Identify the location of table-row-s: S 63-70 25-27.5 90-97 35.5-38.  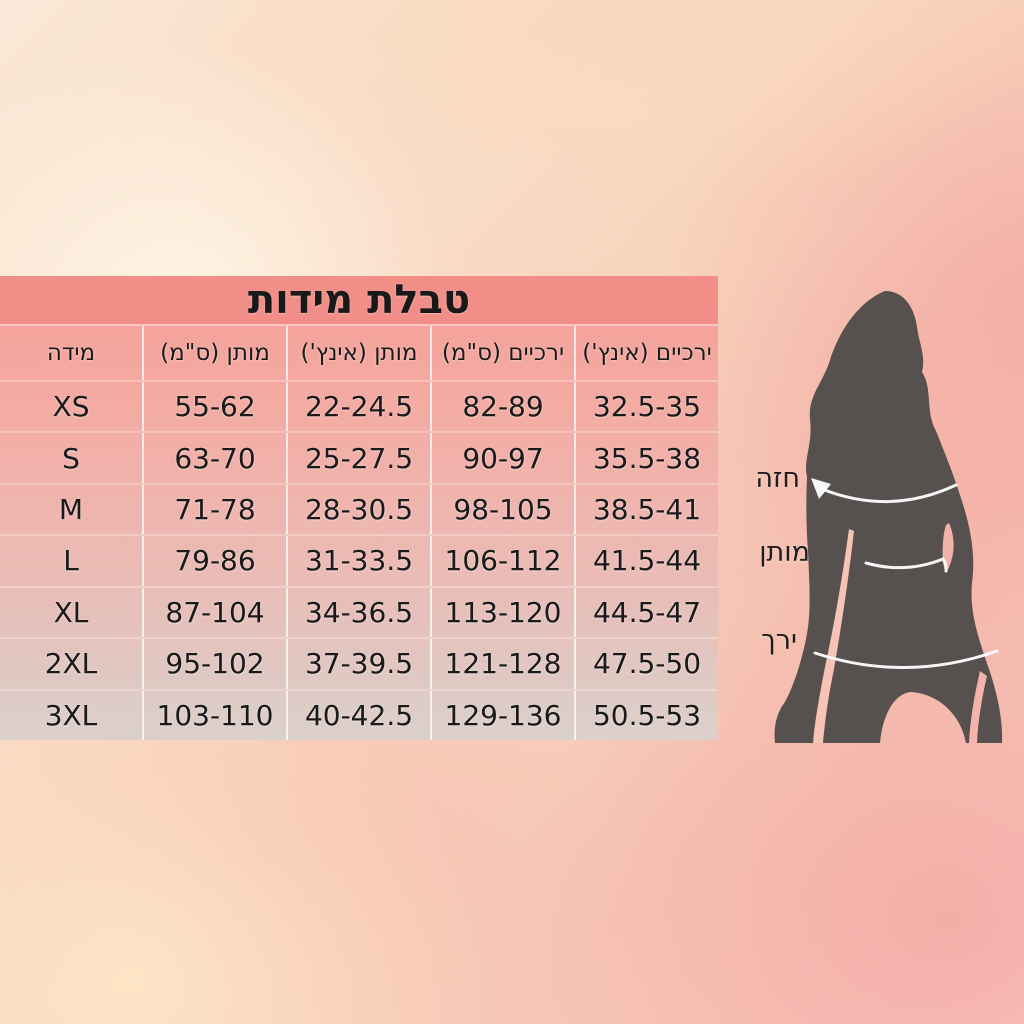
(359, 457).